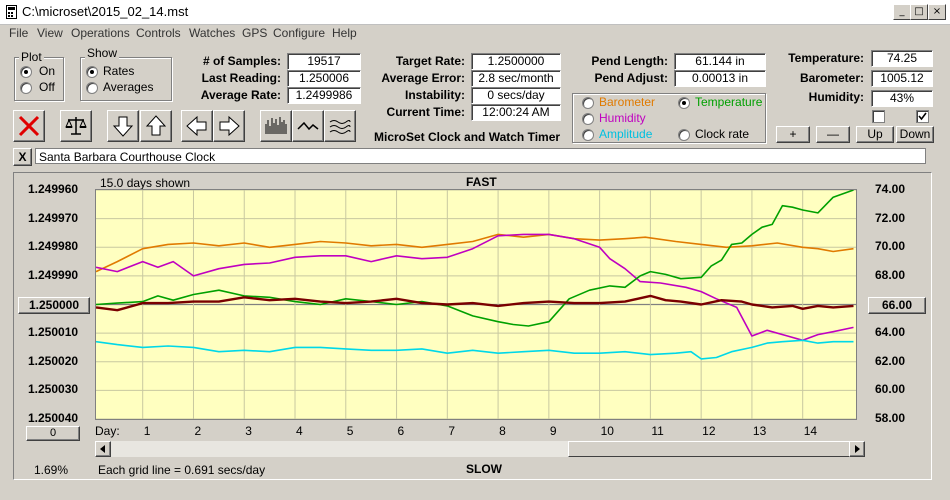 The image size is (950, 500). I want to click on day-tick-label: 1, so click(147, 431).